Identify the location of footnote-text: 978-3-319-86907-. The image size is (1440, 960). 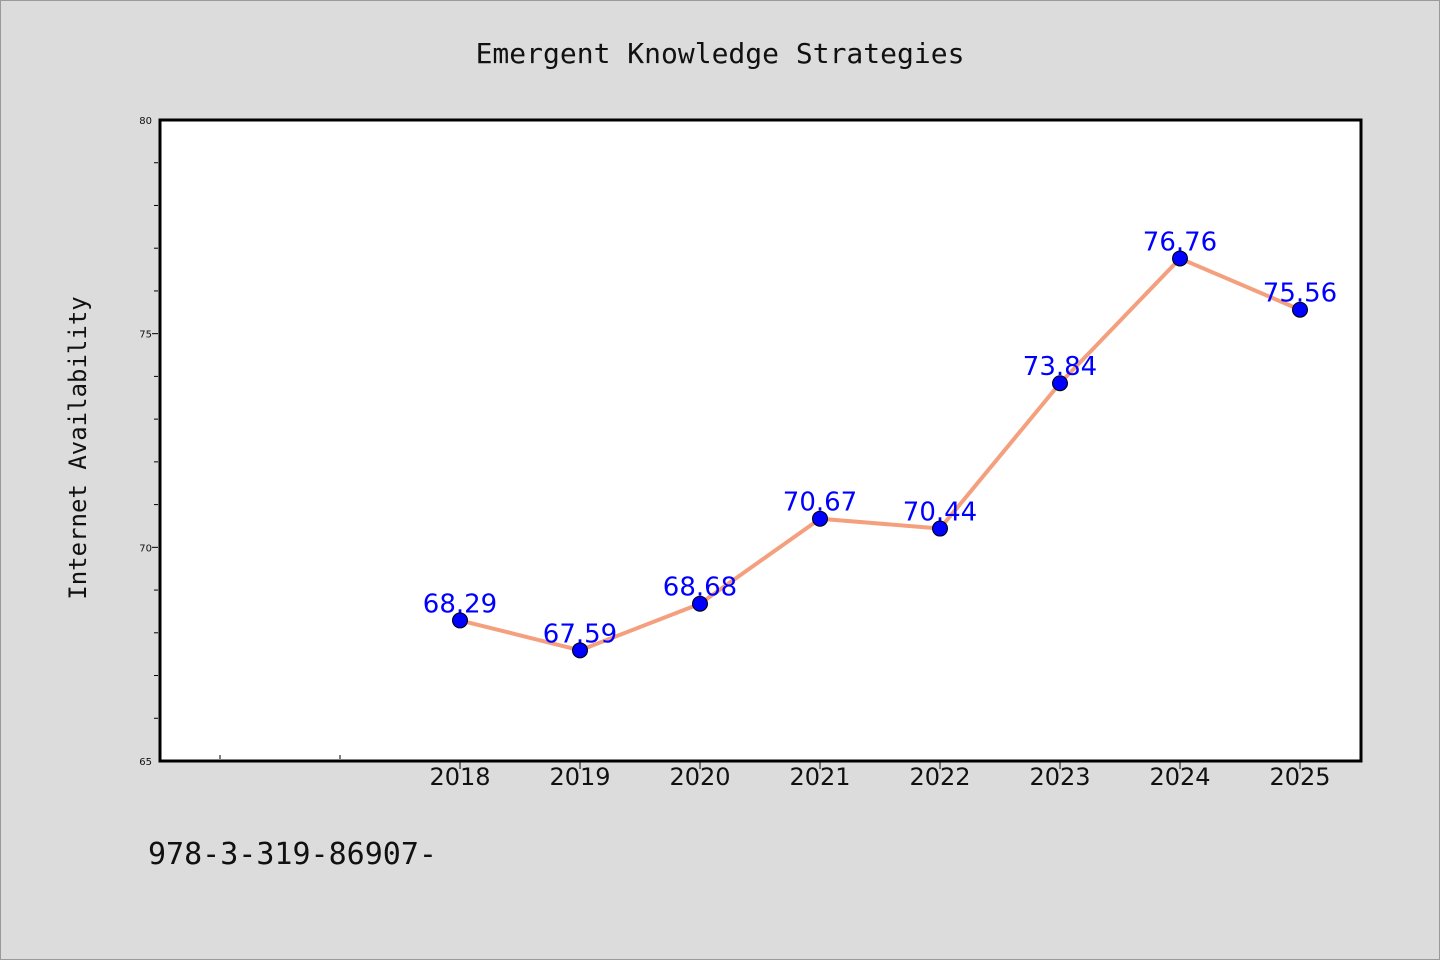
(292, 854).